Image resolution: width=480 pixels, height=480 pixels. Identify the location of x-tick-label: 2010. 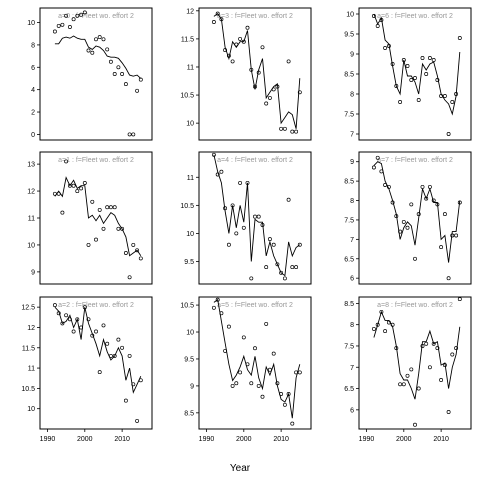
(281, 439).